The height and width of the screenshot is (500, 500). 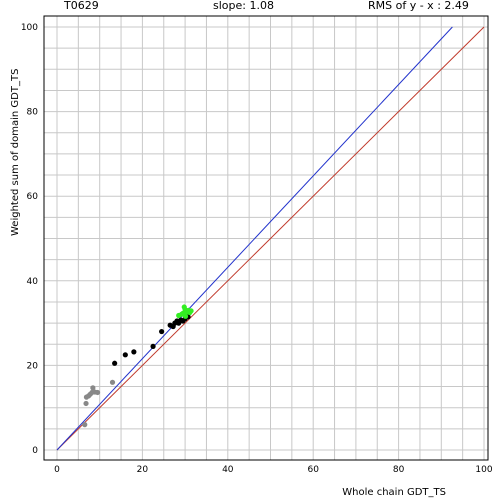 I want to click on slope-text: slope: 1.08, so click(x=243, y=6).